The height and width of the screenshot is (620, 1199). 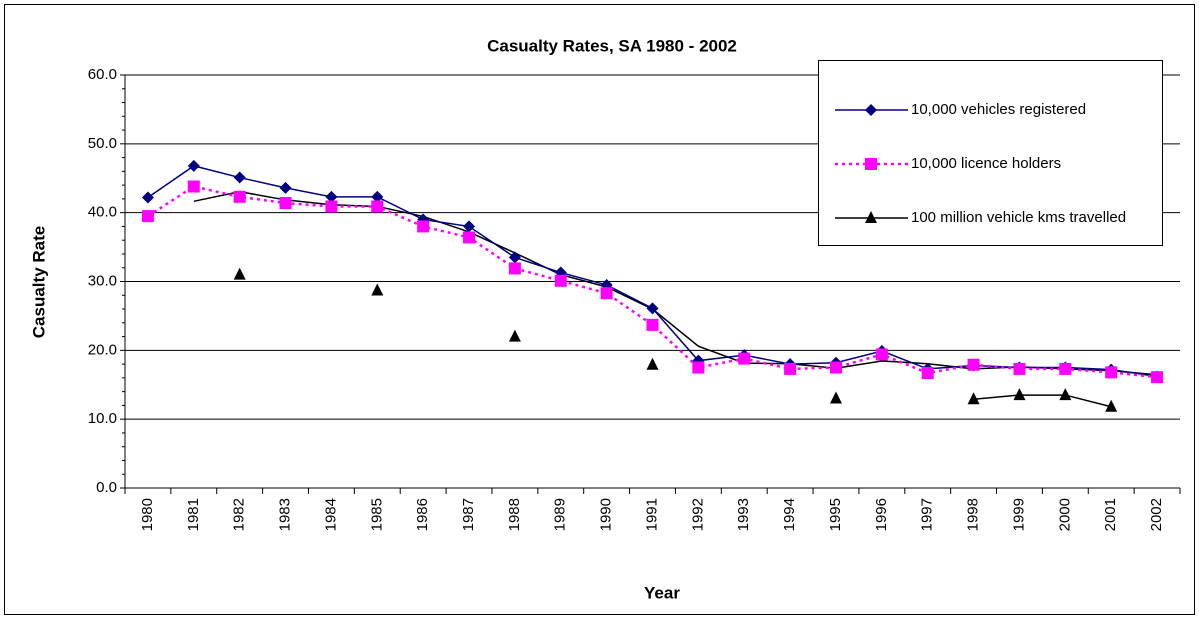 What do you see at coordinates (973, 514) in the screenshot?
I see `x-tick-label: 1998` at bounding box center [973, 514].